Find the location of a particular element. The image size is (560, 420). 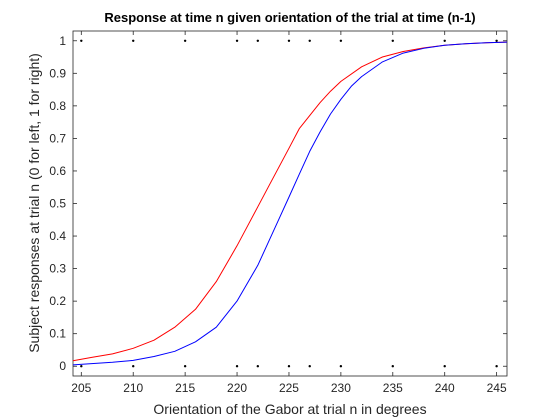

y-tick-label: 0.8 is located at coordinates (57, 106).